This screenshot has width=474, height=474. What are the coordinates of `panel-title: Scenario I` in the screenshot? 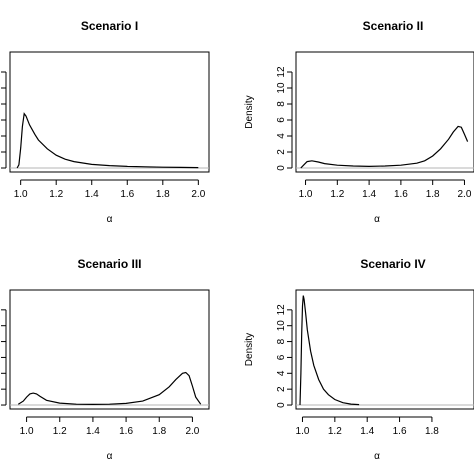 It's located at (109, 26).